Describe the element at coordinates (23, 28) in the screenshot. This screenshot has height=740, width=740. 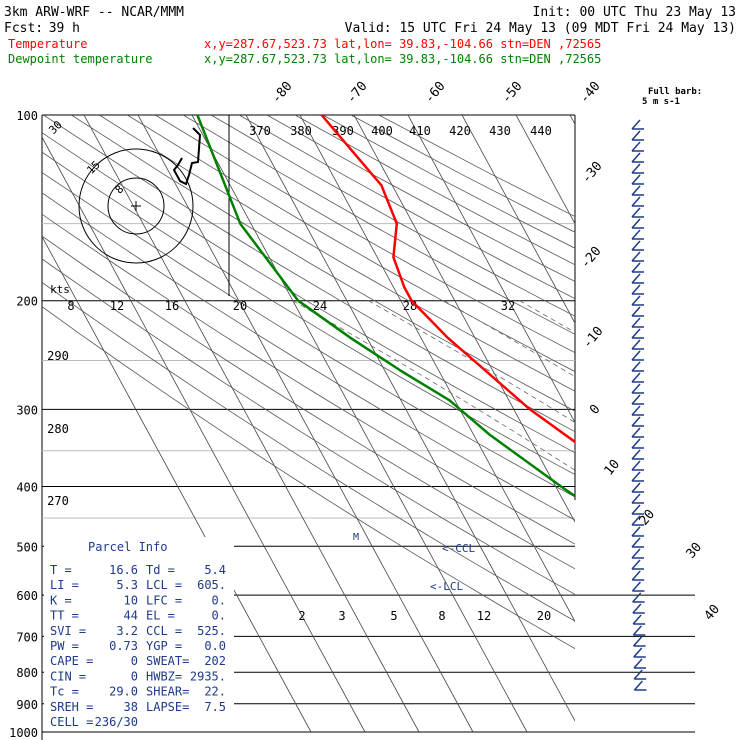
I see `forecast-label: Fcst:` at that location.